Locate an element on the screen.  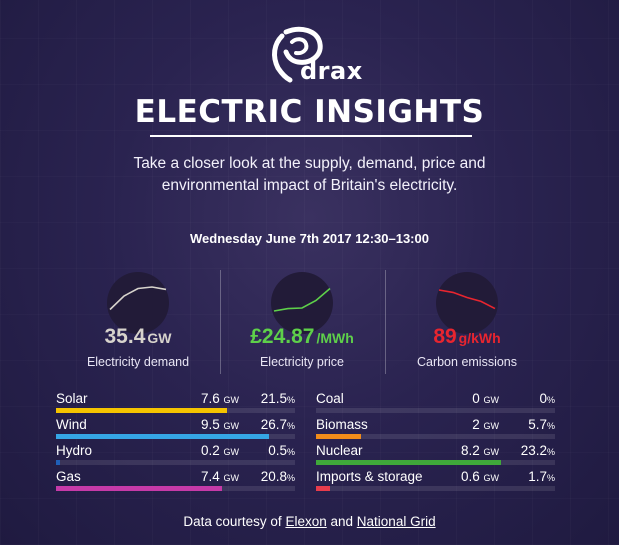
source-name: Gas is located at coordinates (68, 476).